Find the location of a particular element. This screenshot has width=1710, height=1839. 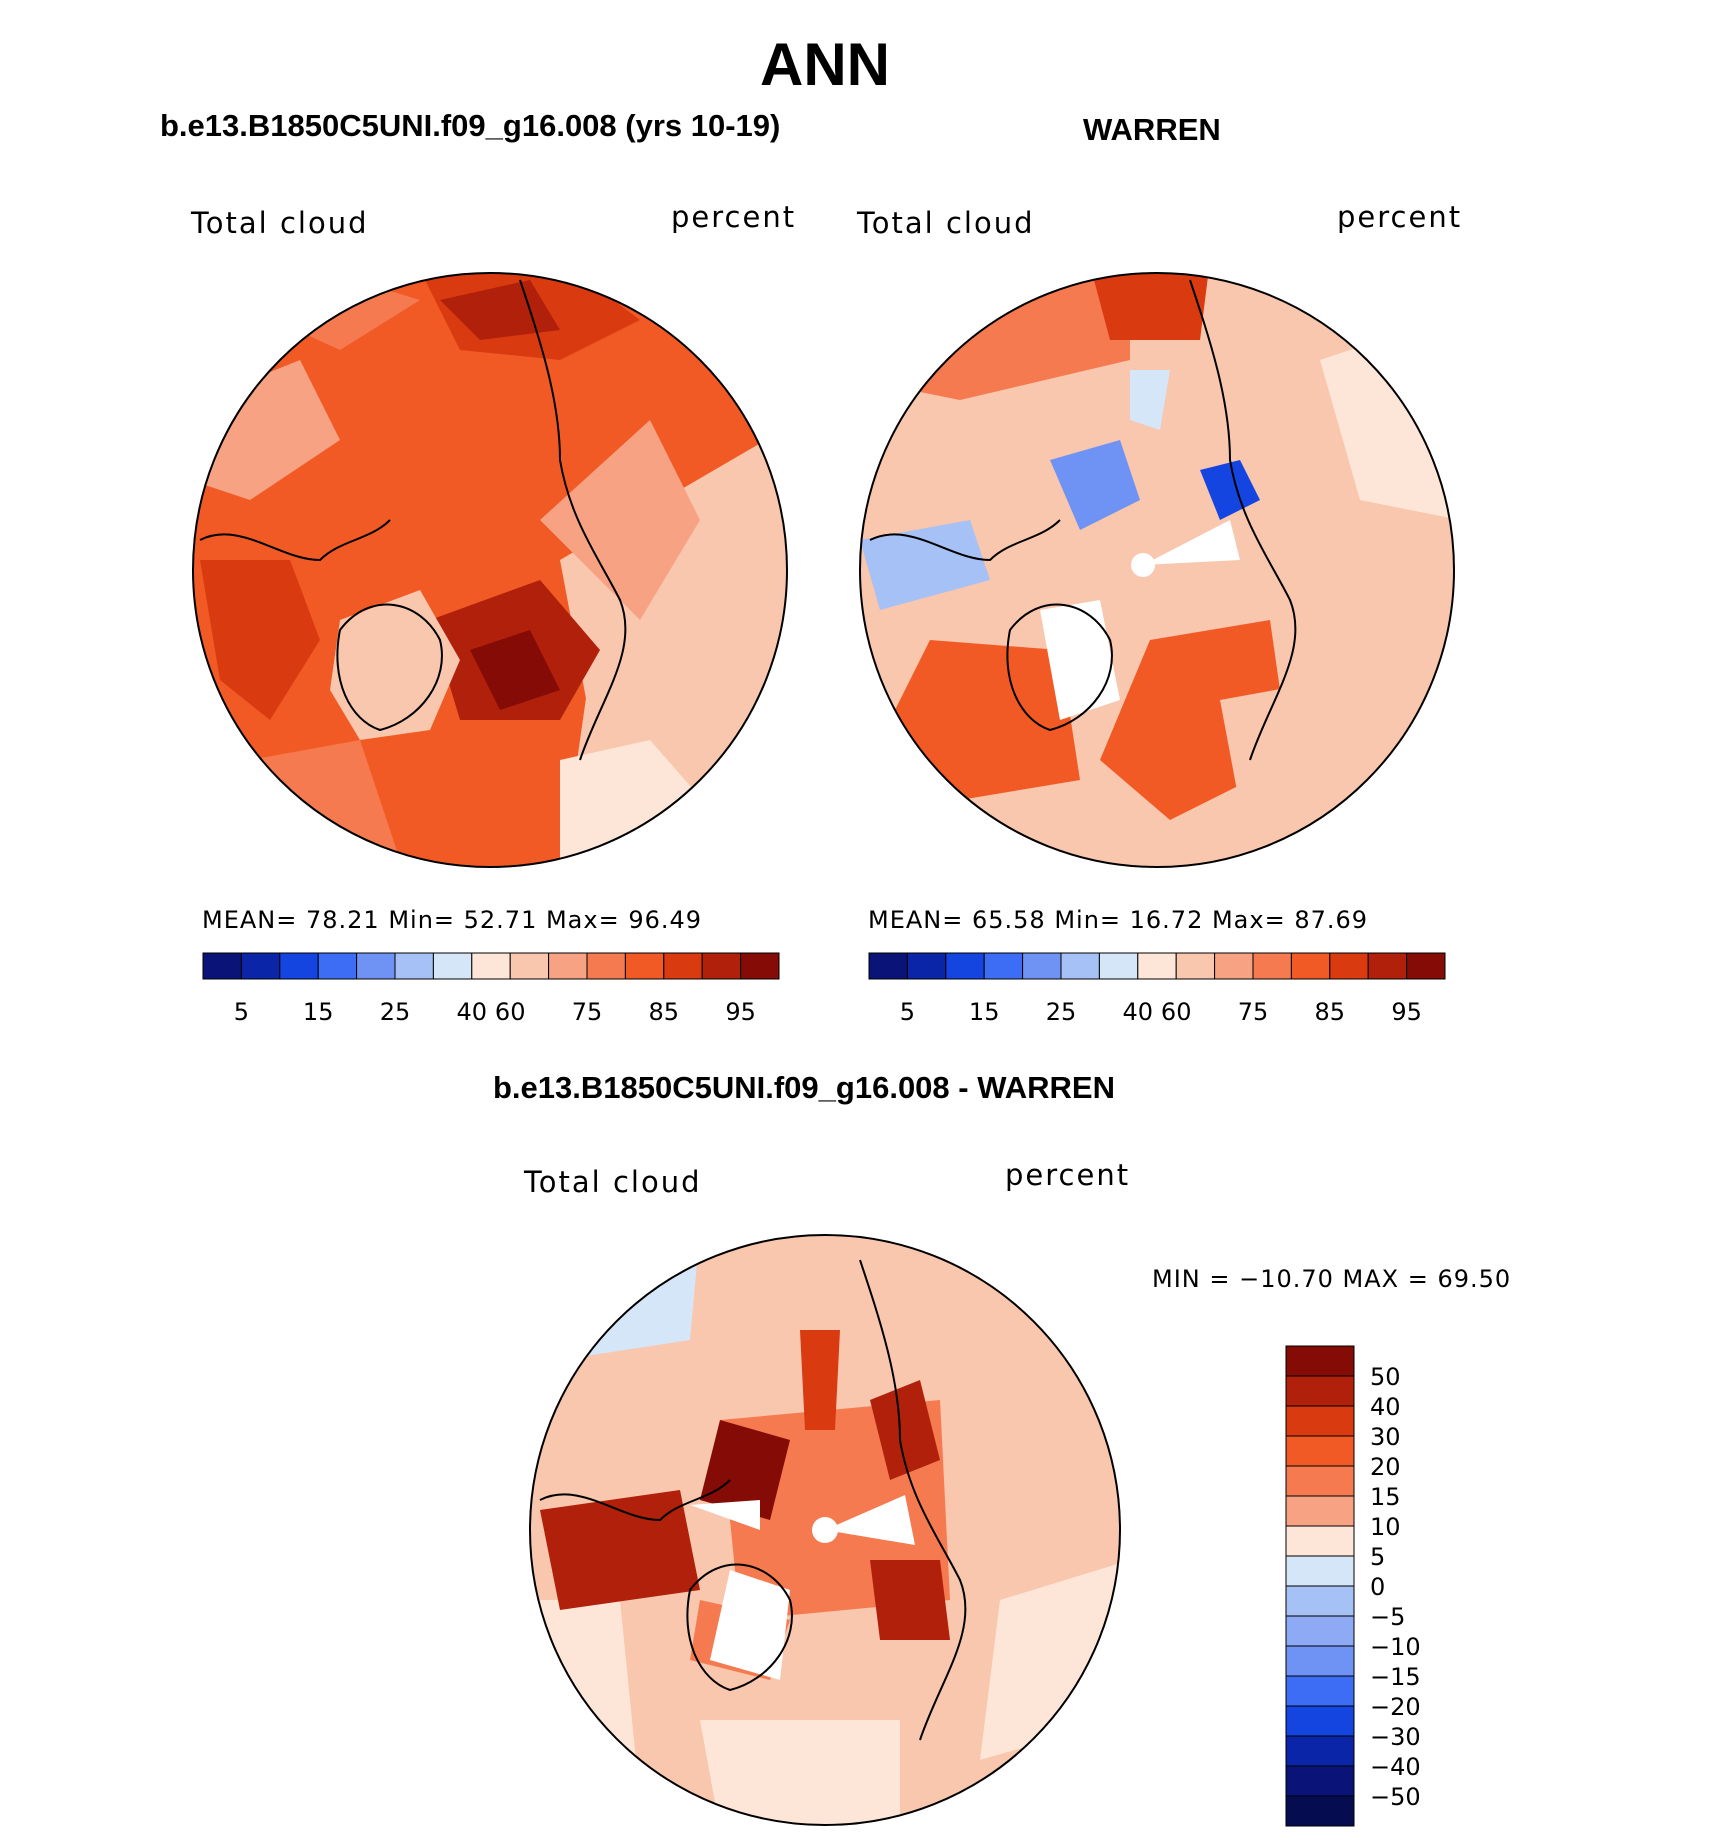

figure-title: ANN is located at coordinates (825, 64).